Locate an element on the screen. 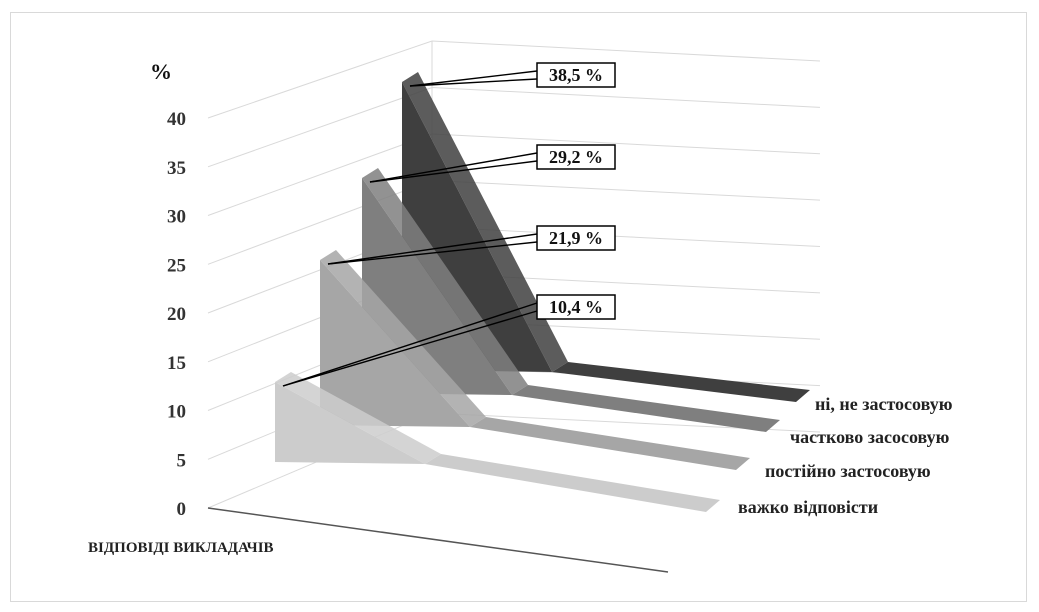 This screenshot has height=612, width=1039. y-axis-unit: % is located at coordinates (161, 71).